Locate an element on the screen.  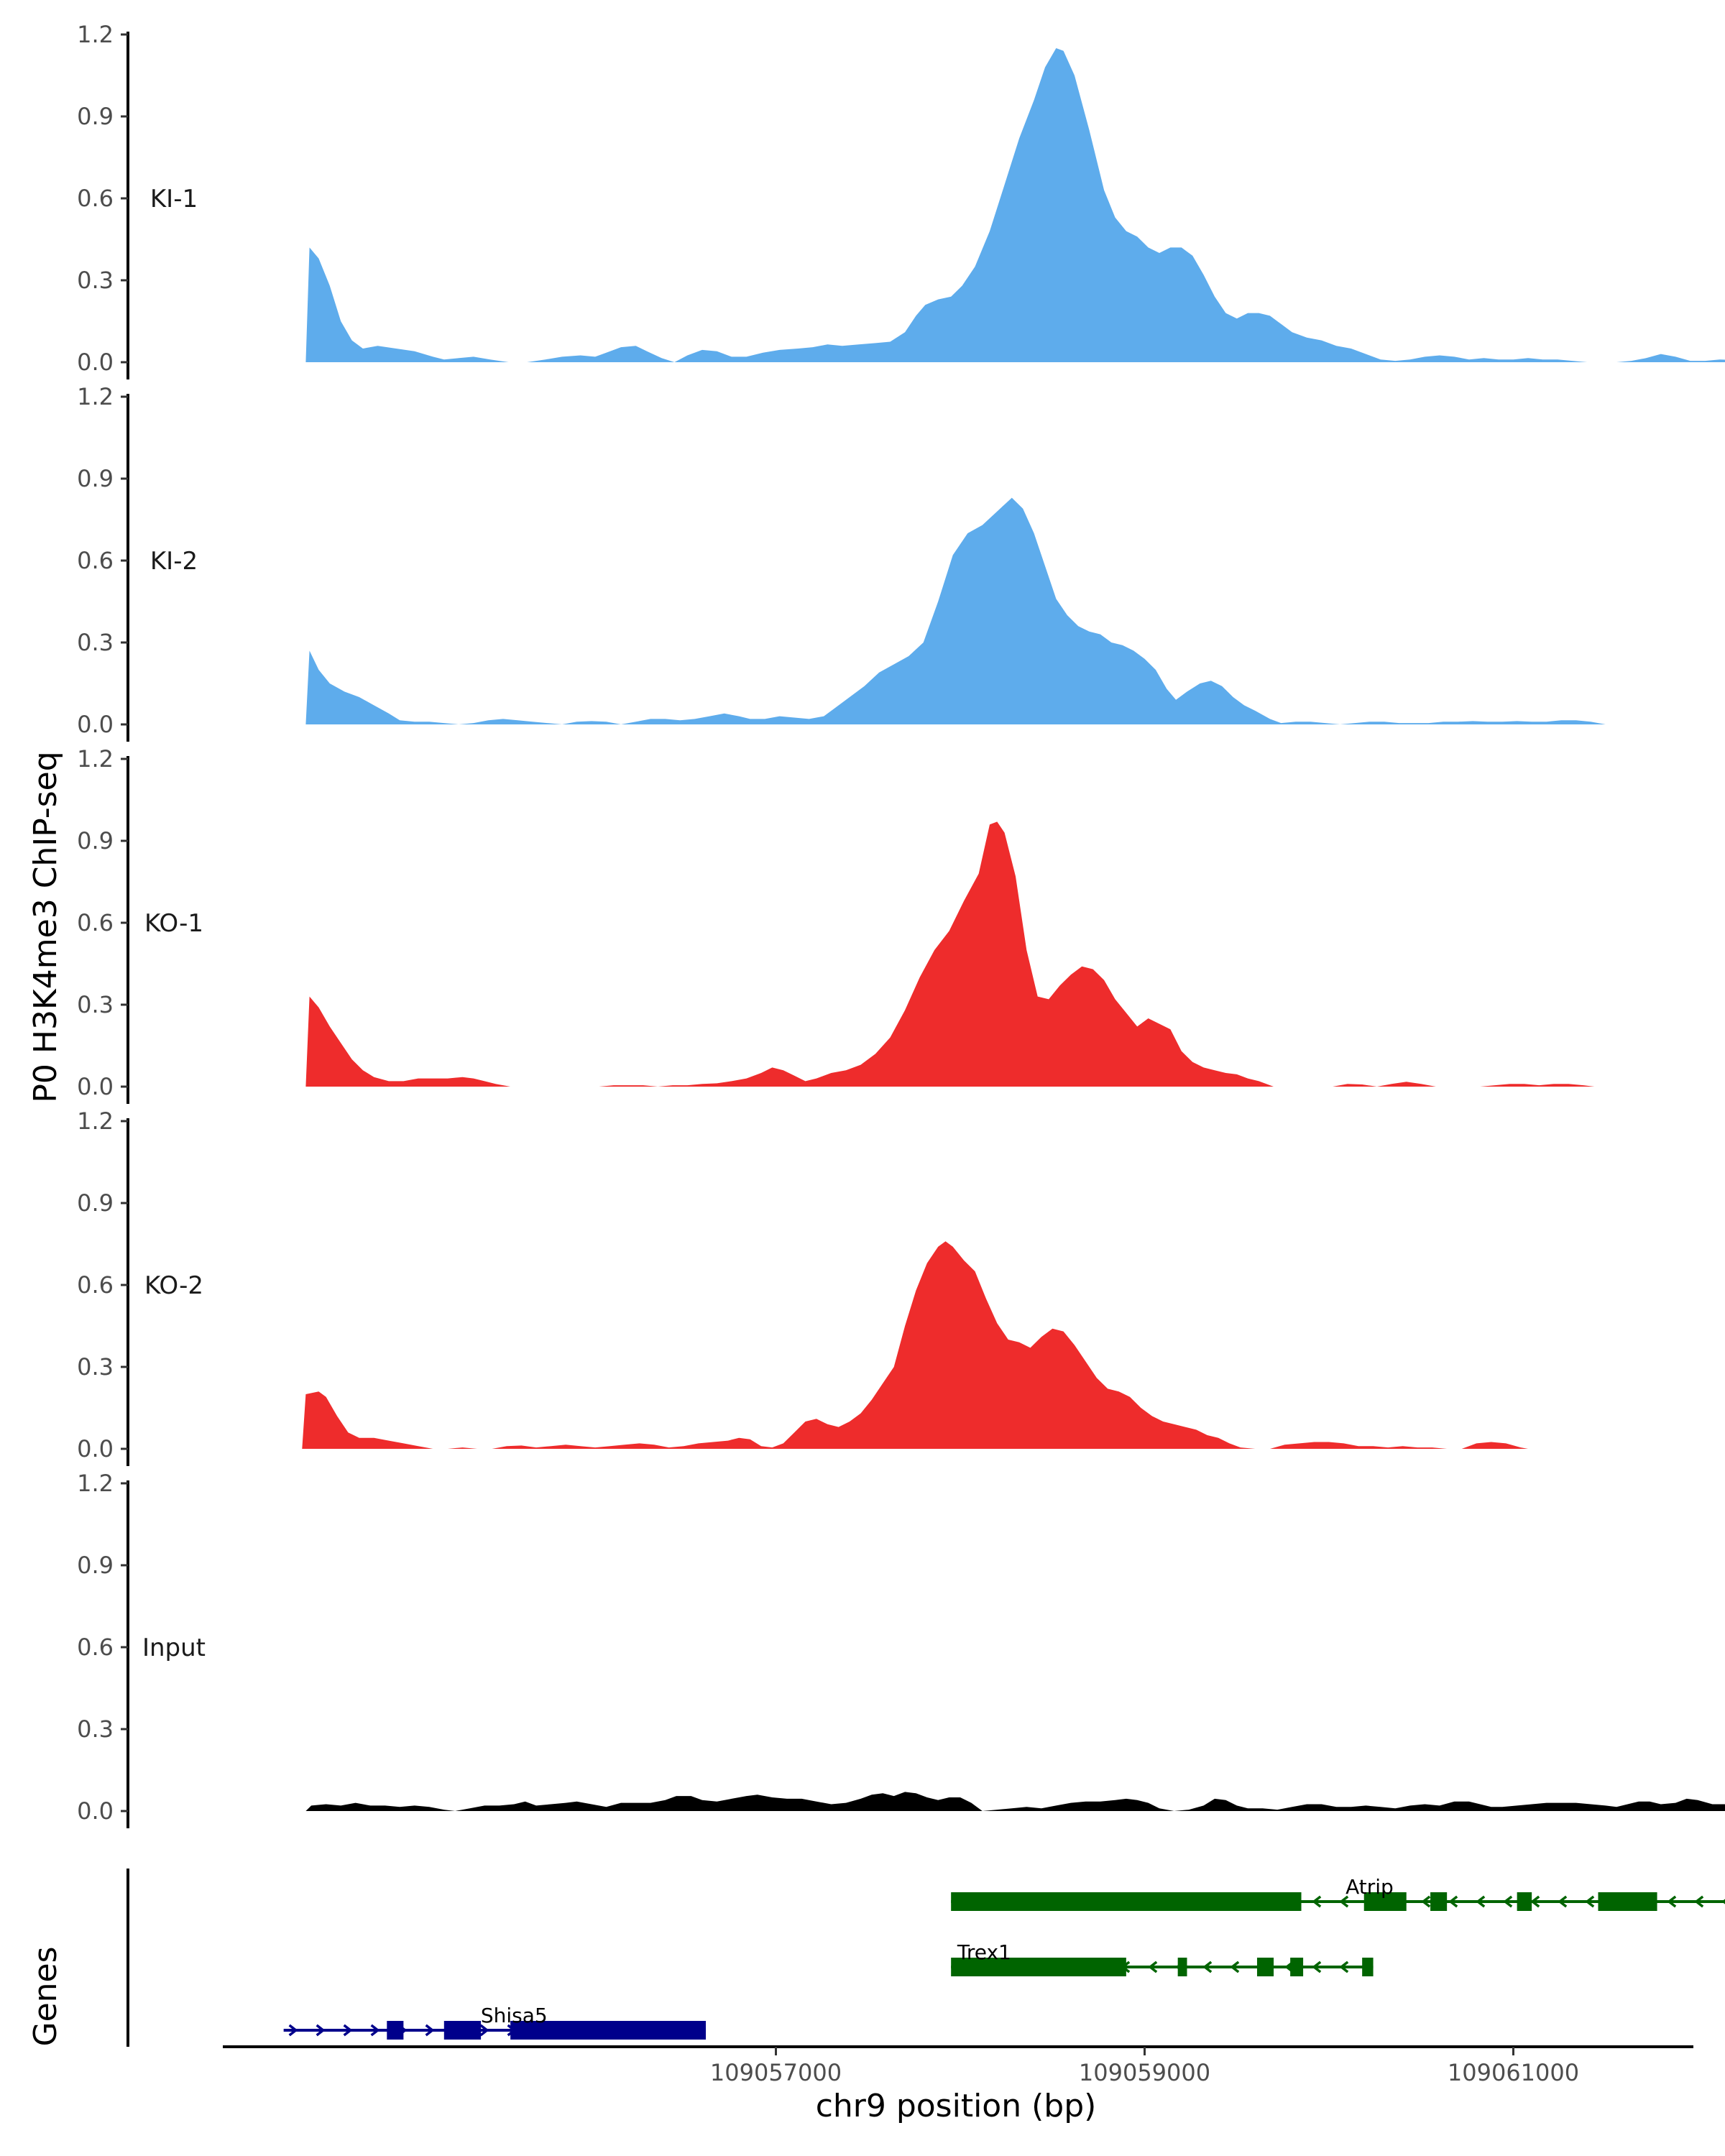
track-ko-1: 0.0 0.3 0.6 0.9 1.2 KO-1 is located at coordinates (836, 924).